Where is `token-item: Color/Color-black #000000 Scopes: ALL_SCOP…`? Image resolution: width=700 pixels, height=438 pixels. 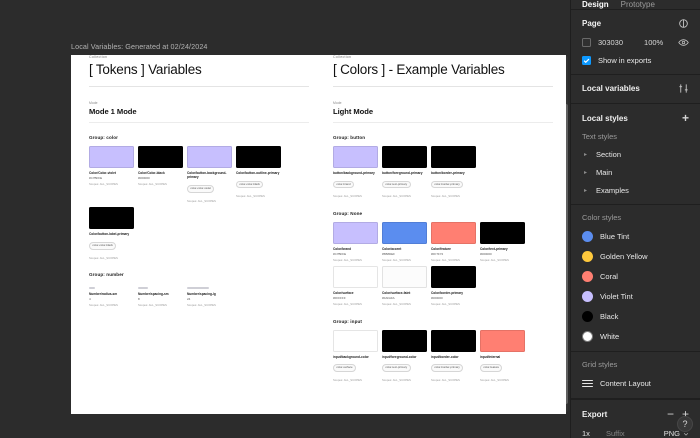 token-item: Color/Color-black #000000 Scopes: ALL_SCOP… is located at coordinates (160, 174).